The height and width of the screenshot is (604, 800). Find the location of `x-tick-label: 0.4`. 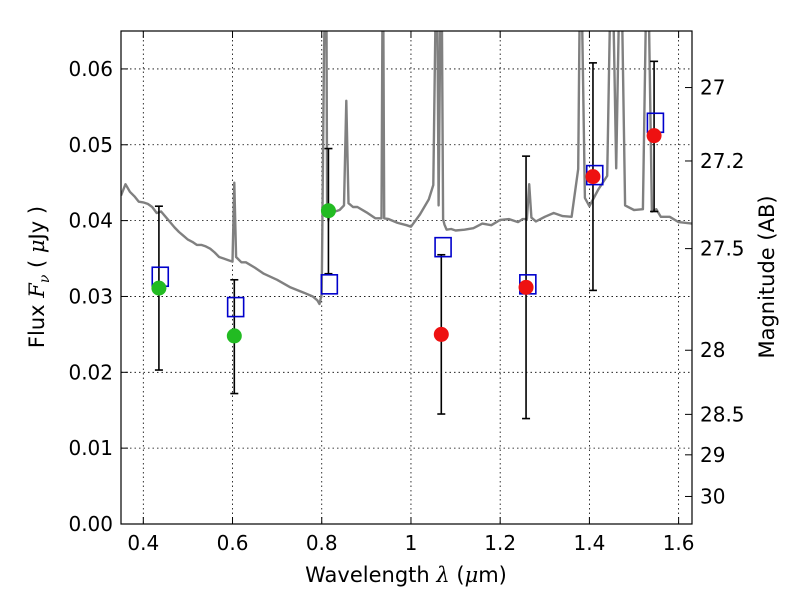

x-tick-label: 0.4 is located at coordinates (143, 543).